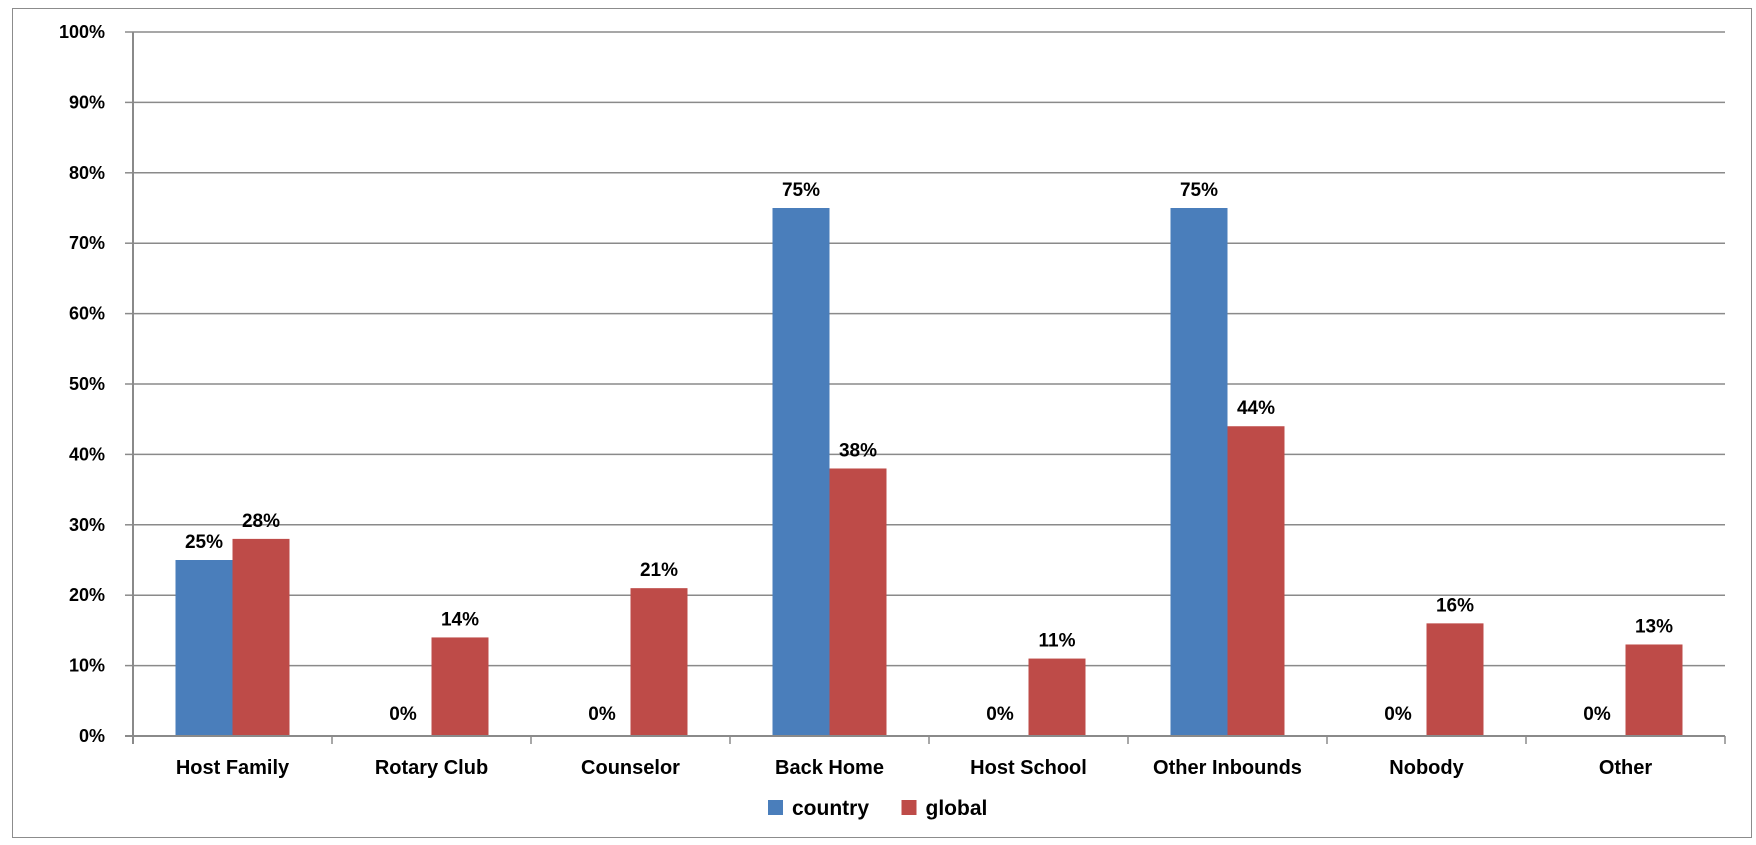 This screenshot has width=1756, height=845. I want to click on legend-label-global: global, so click(957, 808).